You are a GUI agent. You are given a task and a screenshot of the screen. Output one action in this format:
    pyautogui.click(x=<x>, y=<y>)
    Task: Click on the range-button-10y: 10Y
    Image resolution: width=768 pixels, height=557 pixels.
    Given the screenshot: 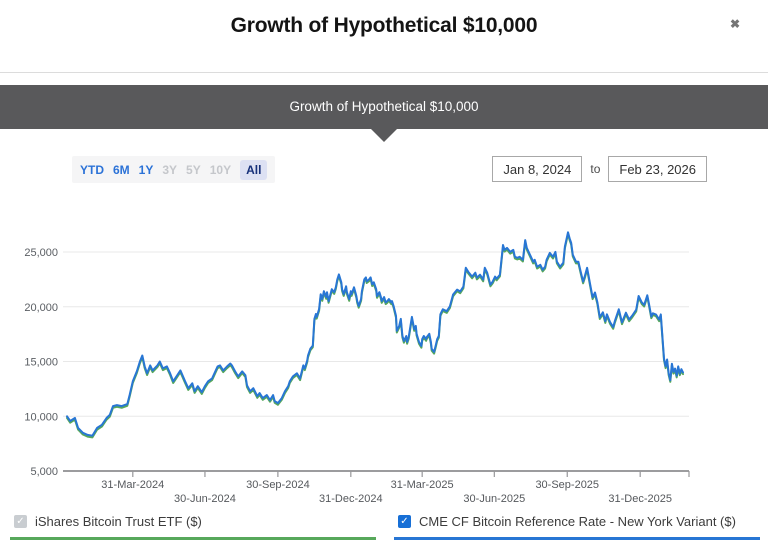 What is the action you would take?
    pyautogui.click(x=220, y=169)
    